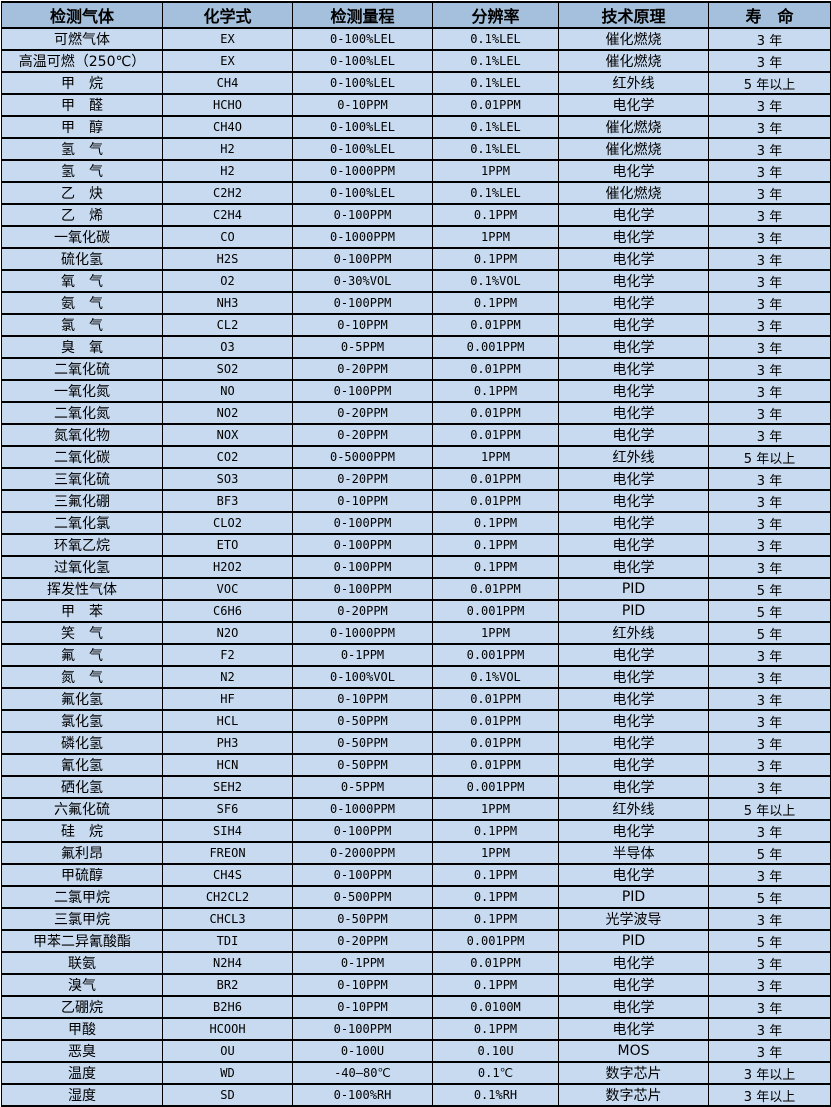 The image size is (831, 1107). Describe the element at coordinates (82, 127) in the screenshot. I see `cell-gas: 甲 醇` at that location.